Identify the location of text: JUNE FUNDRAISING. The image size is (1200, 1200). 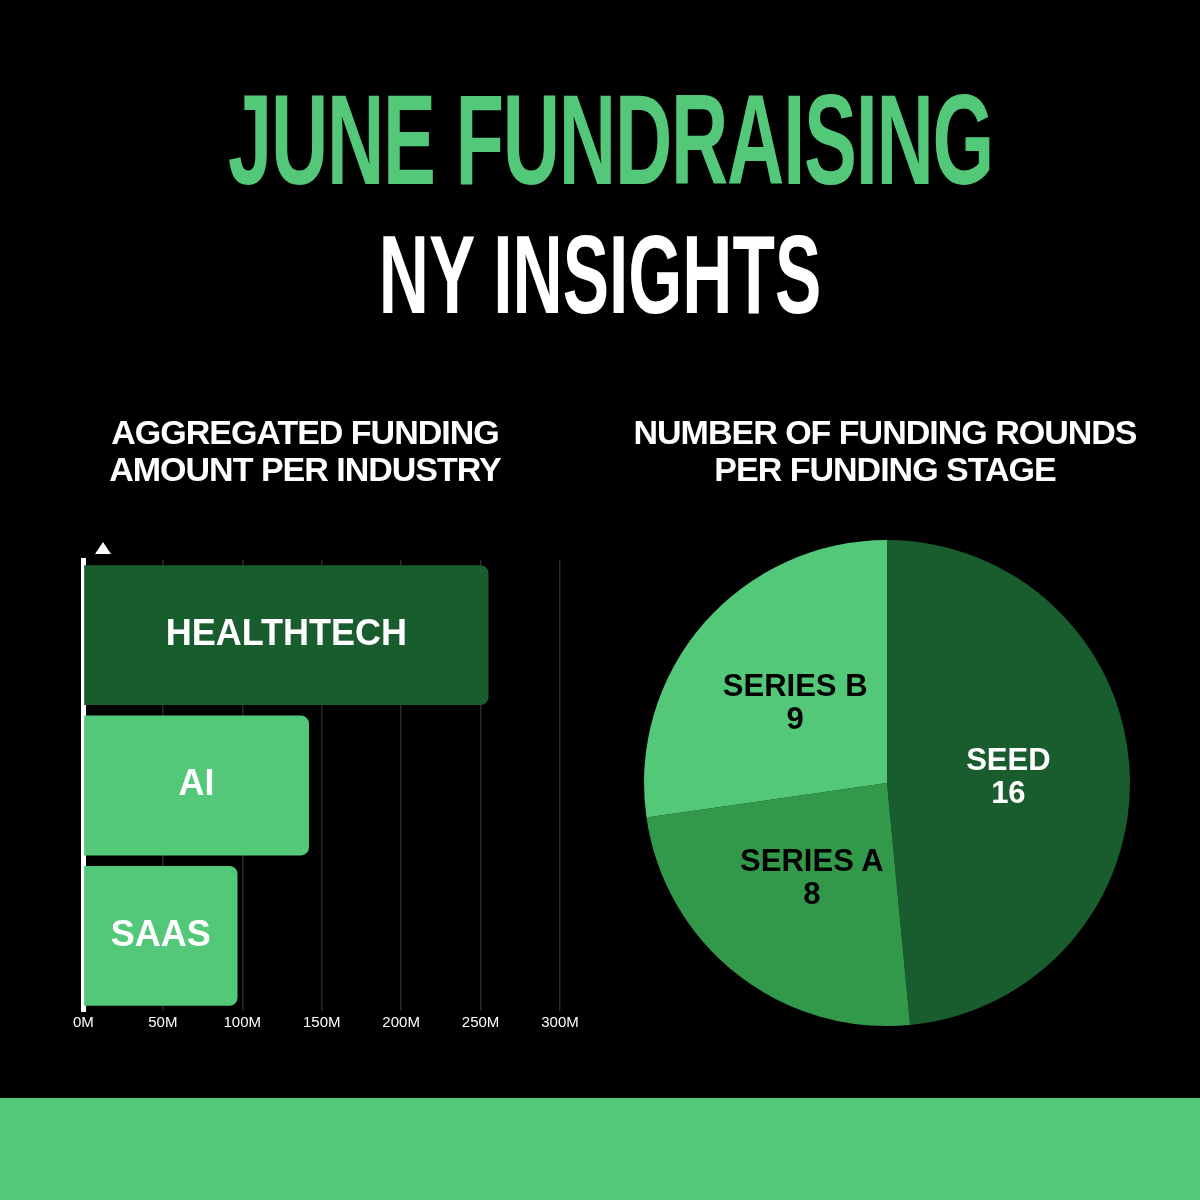
(610, 139).